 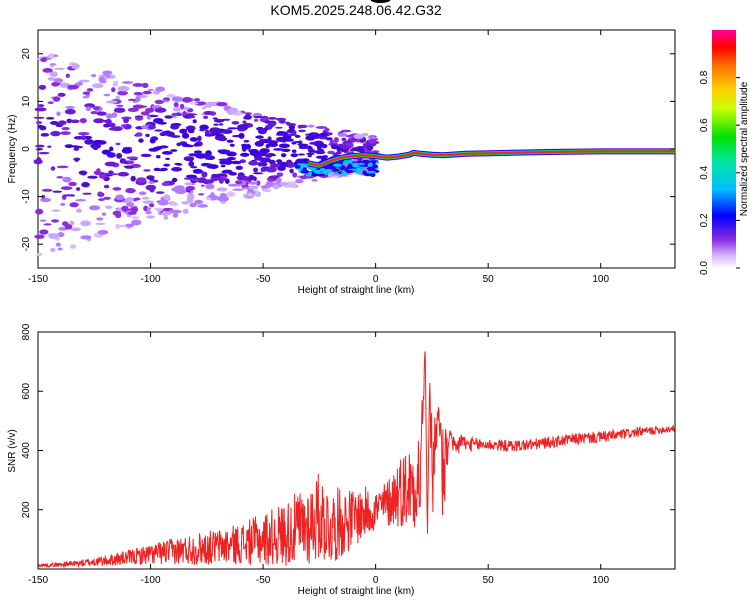 I want to click on x-tick-label: -150, so click(x=38, y=279).